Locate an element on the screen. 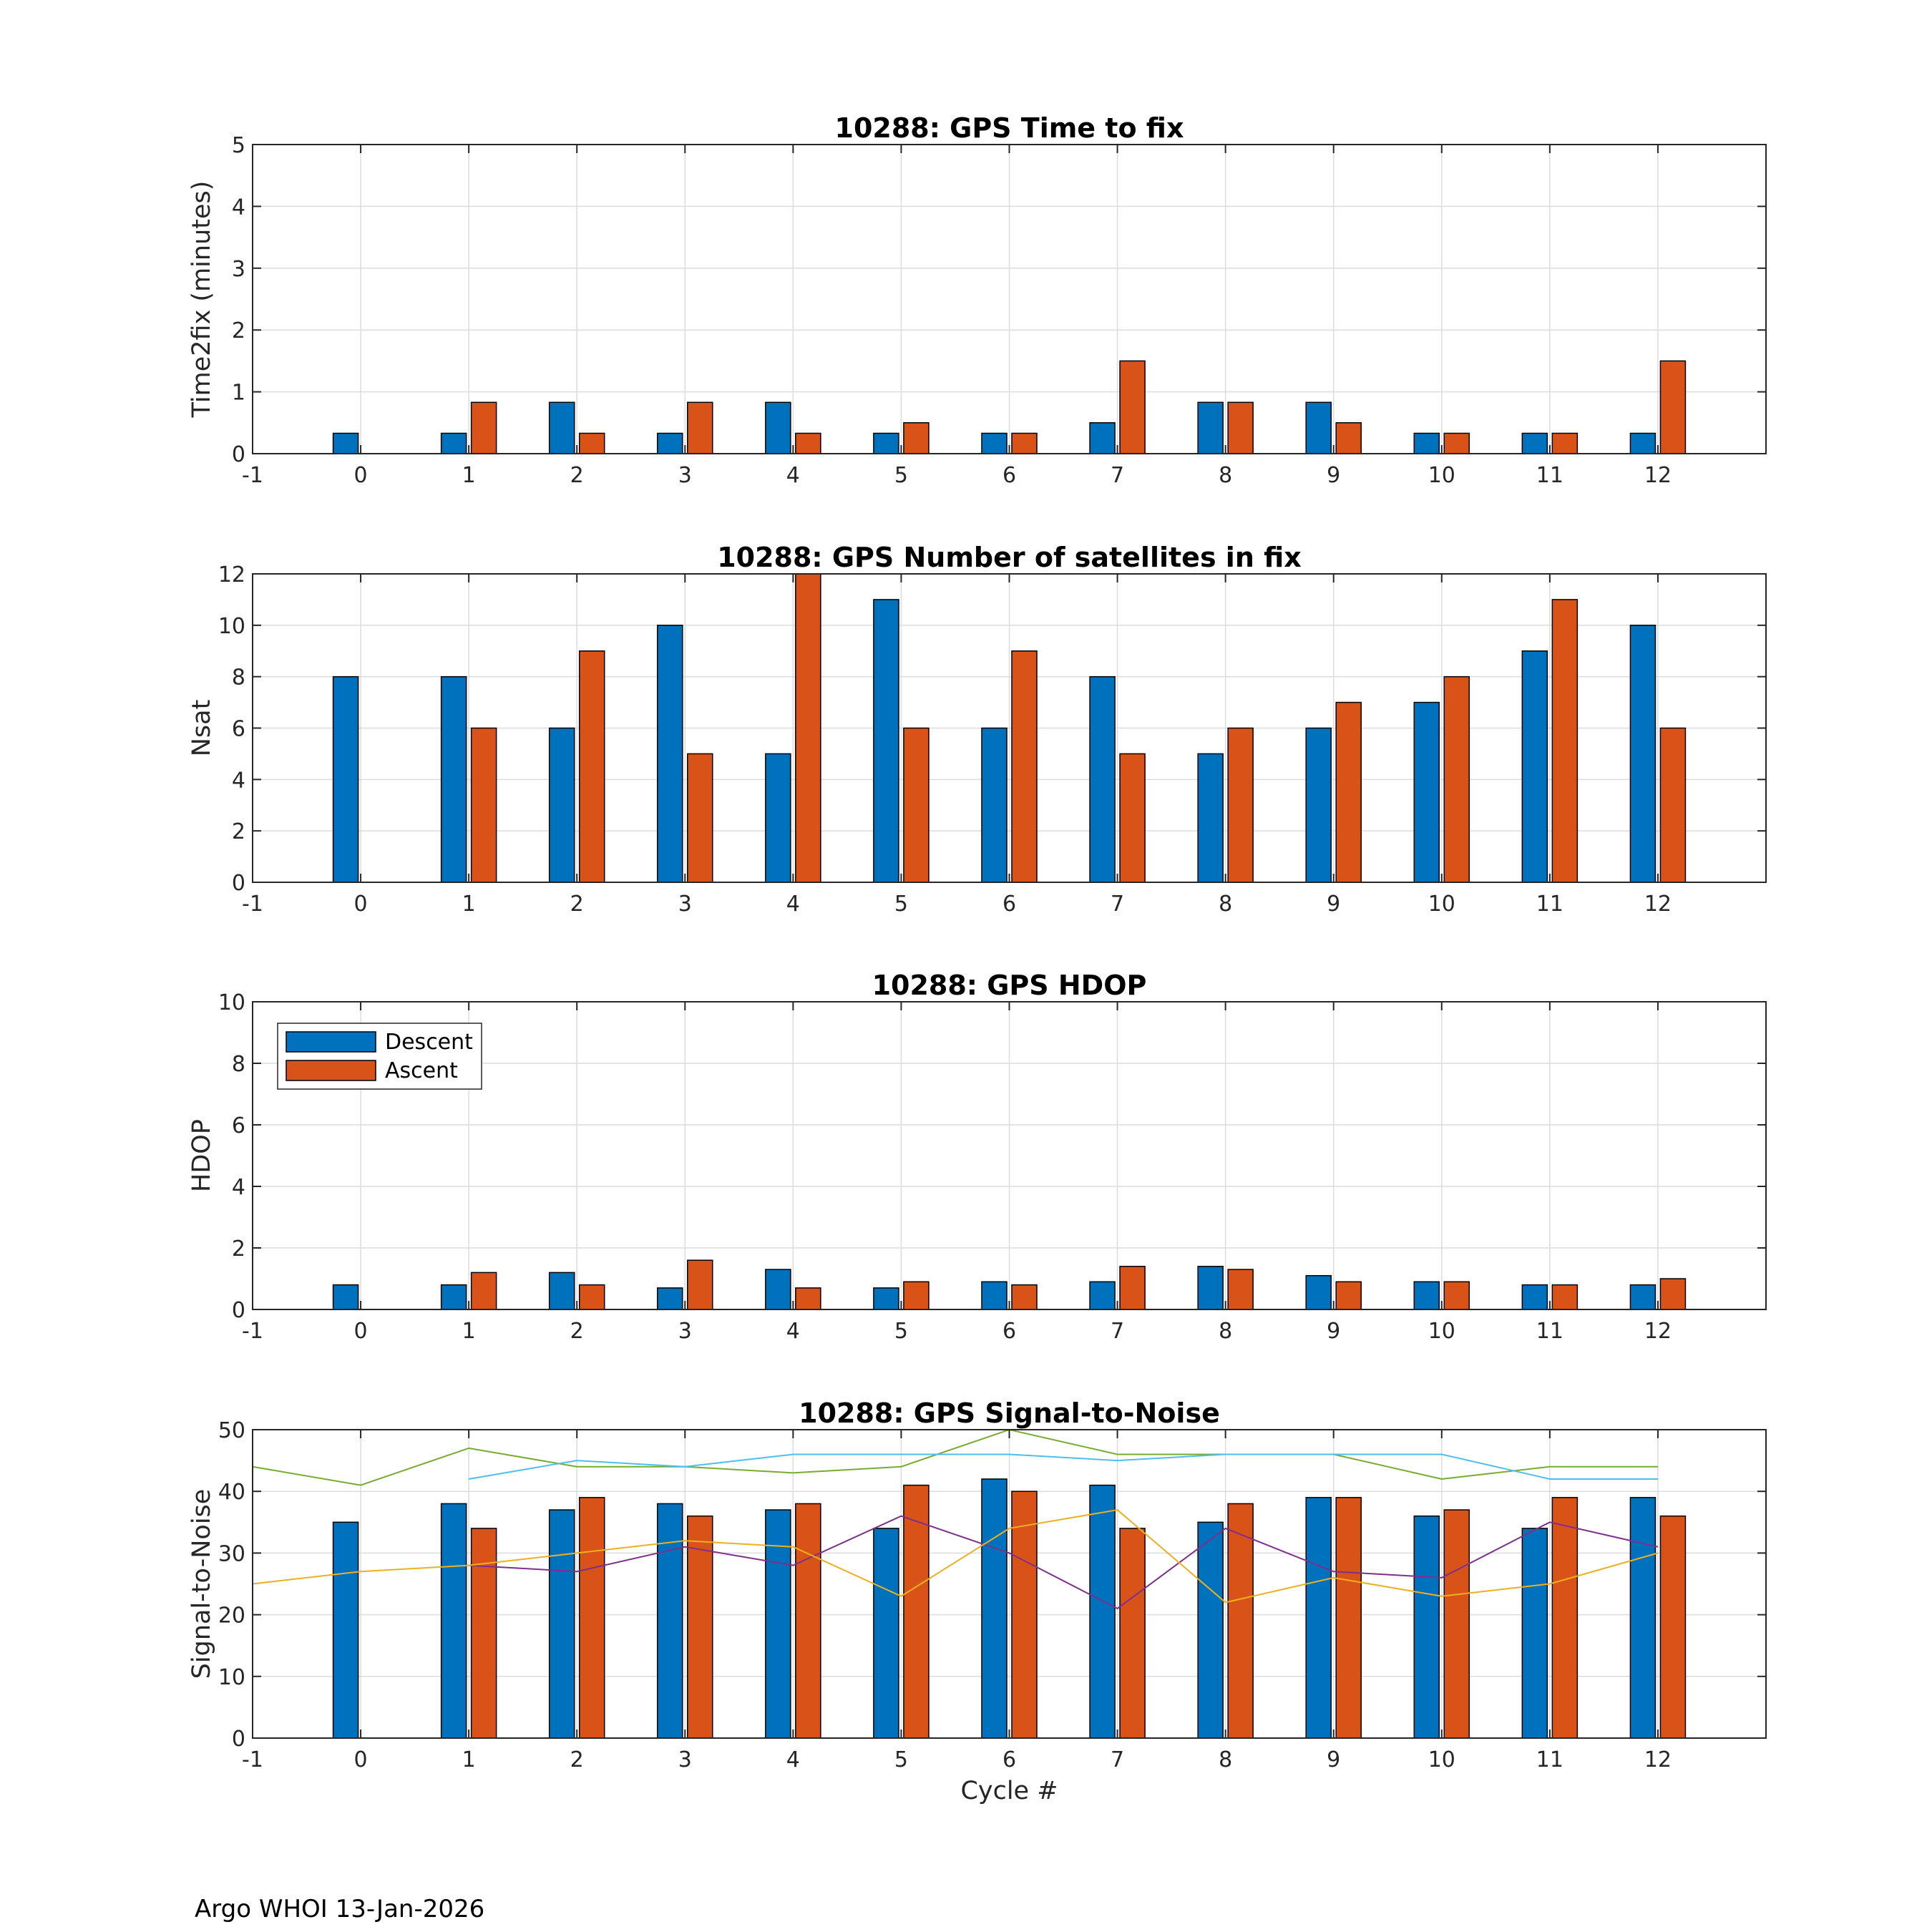 This screenshot has width=1932, height=1932. chart-title: 10288: GPS HDOP is located at coordinates (1009, 985).